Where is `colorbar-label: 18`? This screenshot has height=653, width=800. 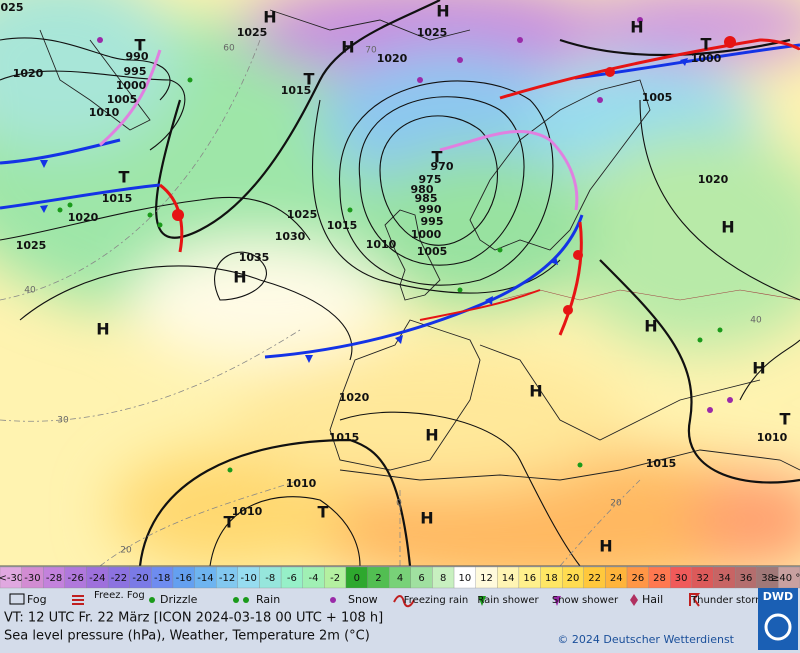 colorbar-label: 18 is located at coordinates (551, 578).